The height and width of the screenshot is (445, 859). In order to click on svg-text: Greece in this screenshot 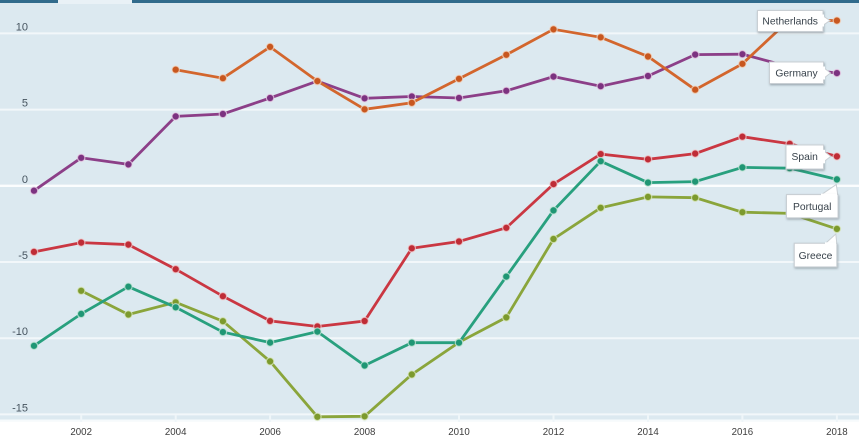, I will do `click(816, 256)`.